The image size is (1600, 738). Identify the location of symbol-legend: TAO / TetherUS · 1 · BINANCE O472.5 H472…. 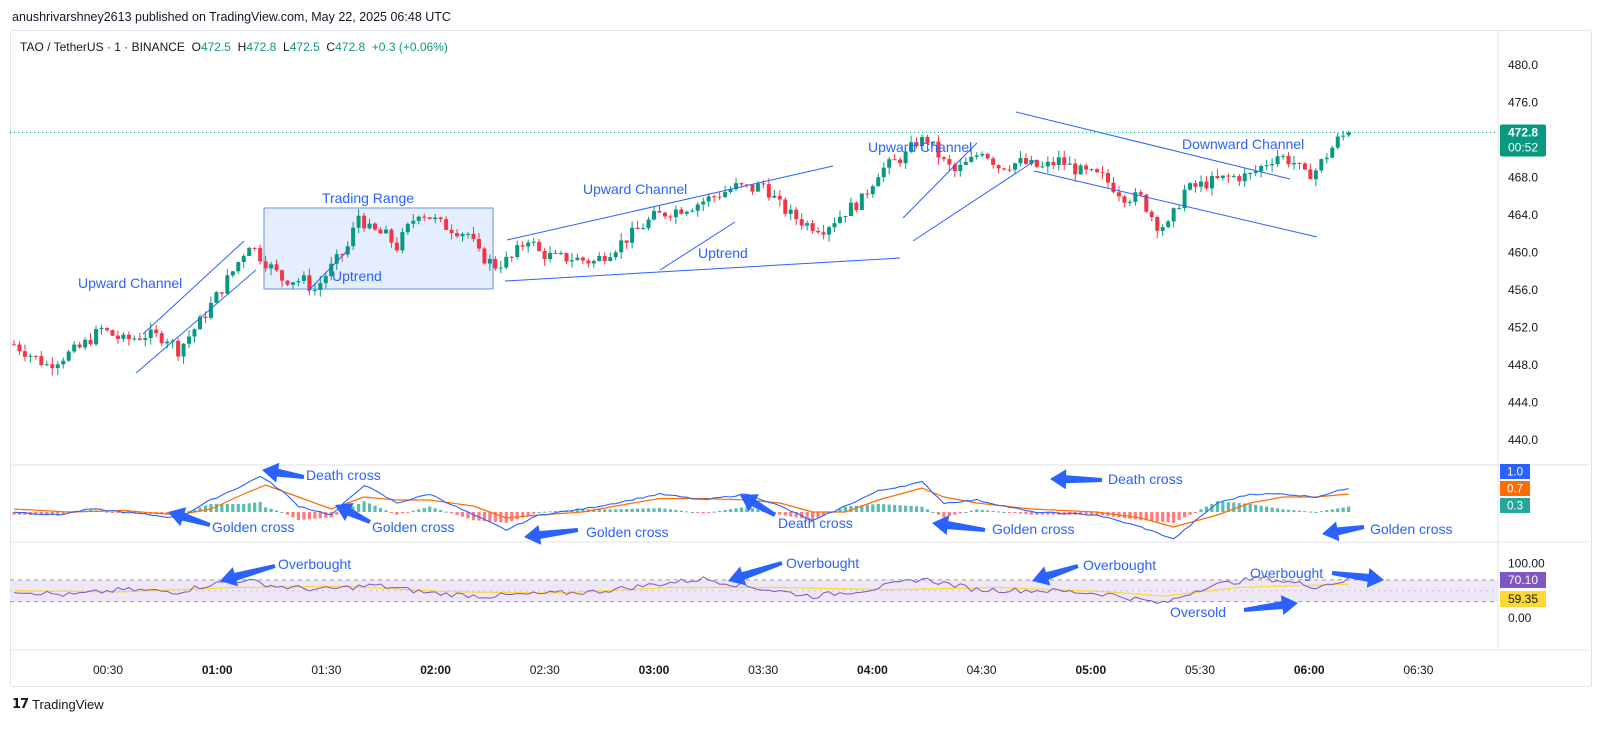
(234, 47).